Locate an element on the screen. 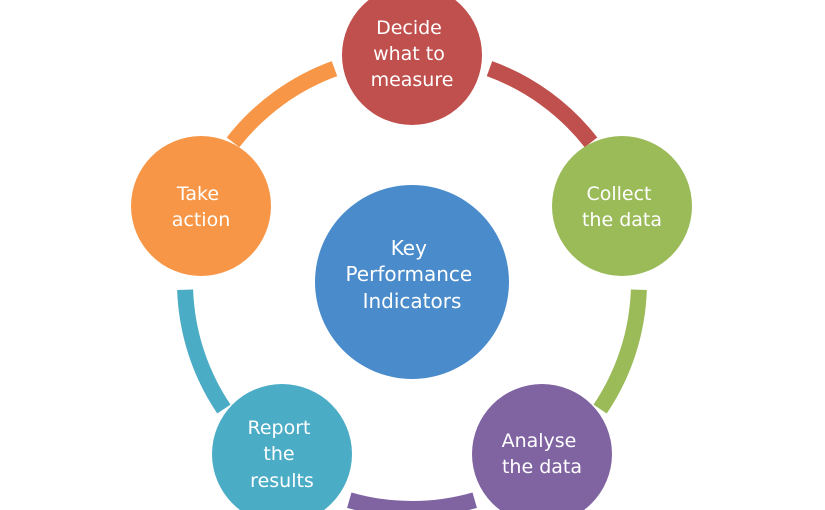 This screenshot has height=510, width=825. step-decide-what-to-measure: Decide what to measure is located at coordinates (412, 62).